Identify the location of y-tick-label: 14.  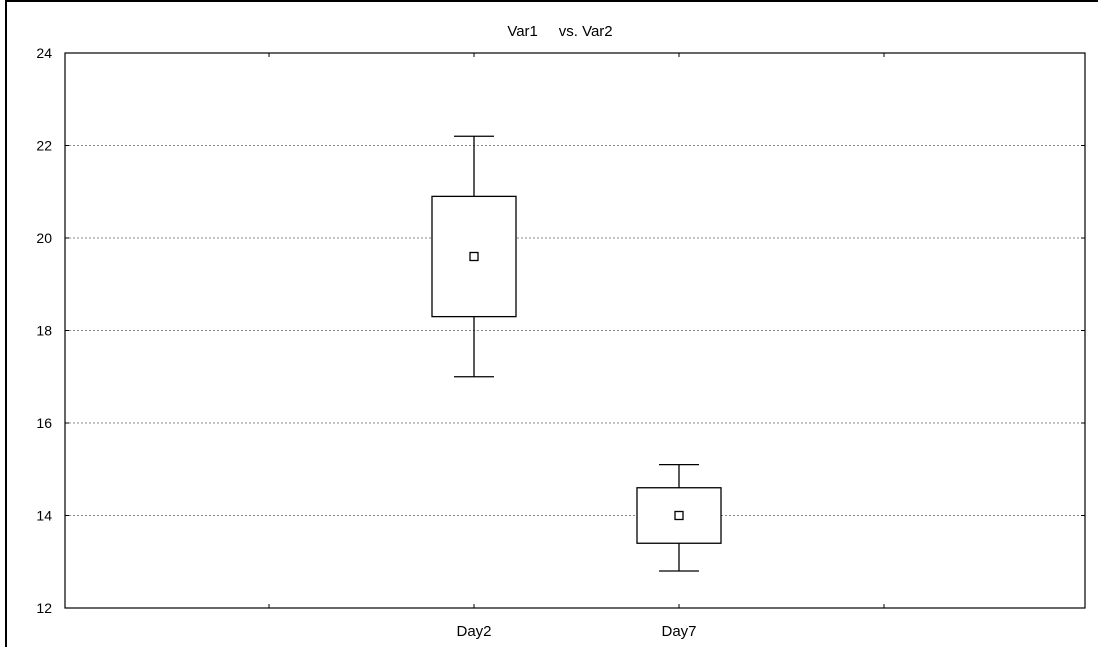
(44, 516).